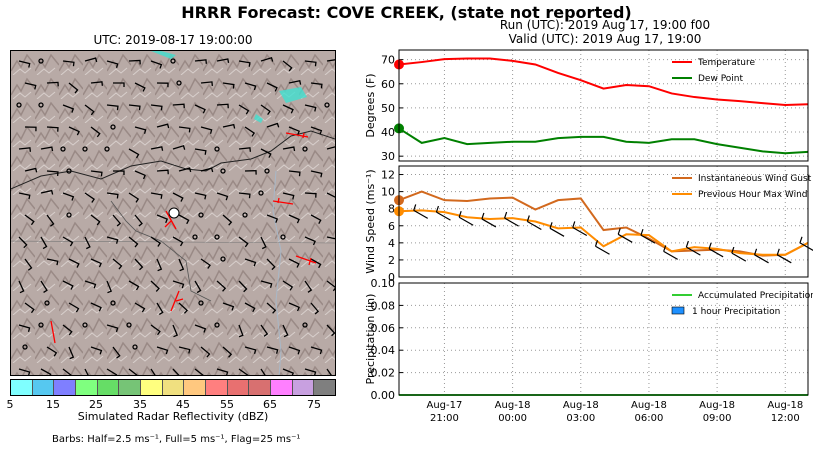 Image resolution: width=813 pixels, height=460 pixels. I want to click on xtick-label-date: Aug-17, so click(445, 405).